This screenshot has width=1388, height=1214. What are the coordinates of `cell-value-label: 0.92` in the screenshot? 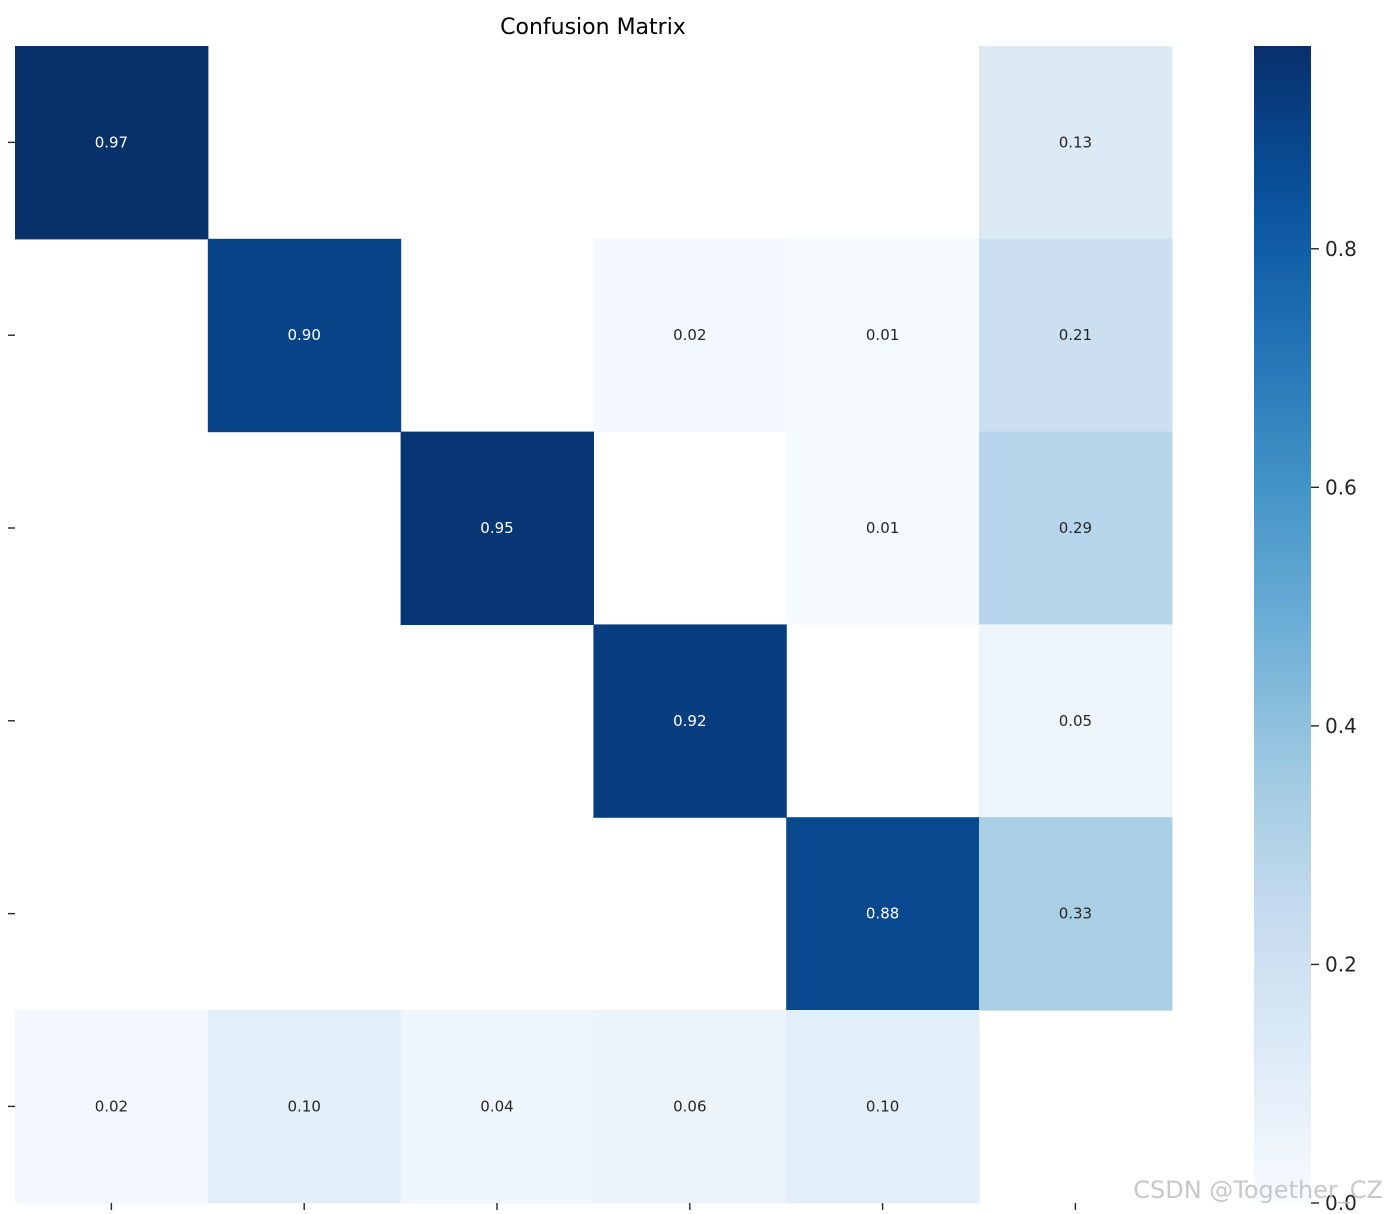 It's located at (689, 721).